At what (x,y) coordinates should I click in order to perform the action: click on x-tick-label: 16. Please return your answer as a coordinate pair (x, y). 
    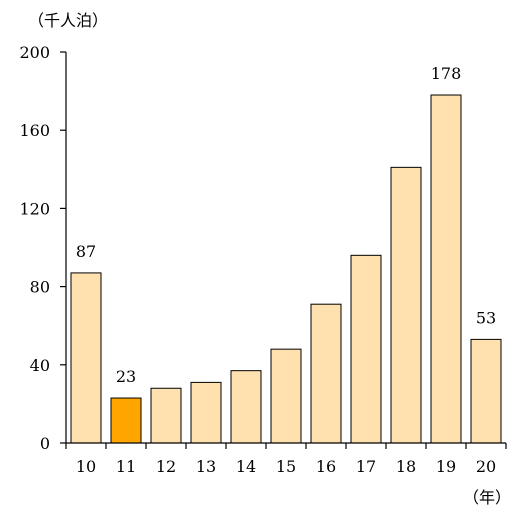
    Looking at the image, I should click on (326, 466).